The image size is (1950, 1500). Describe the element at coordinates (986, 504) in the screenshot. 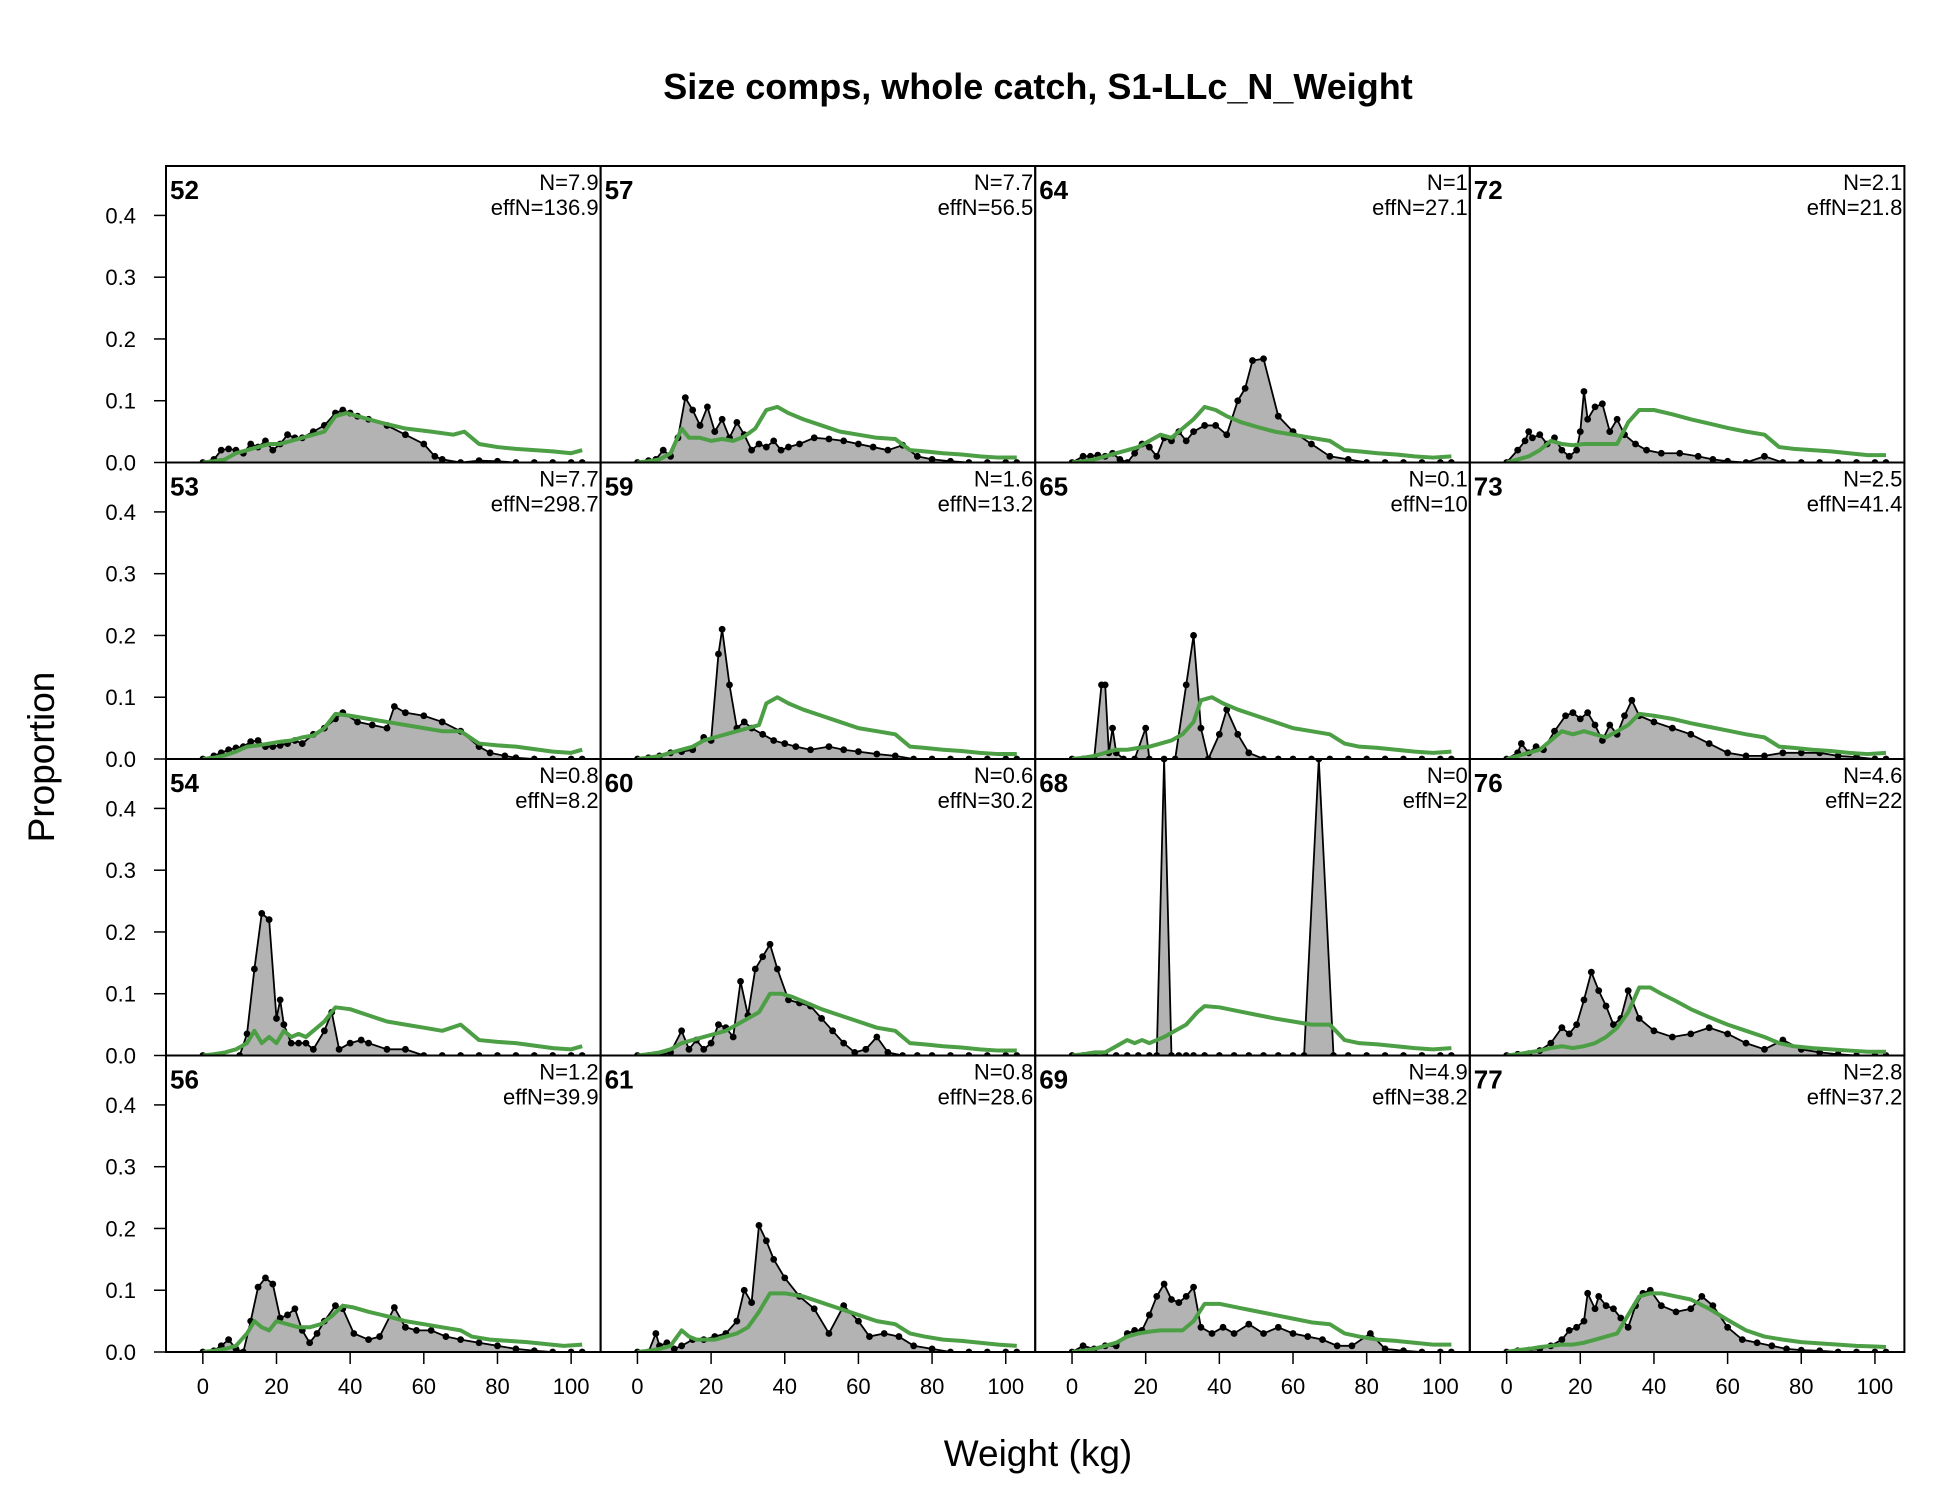

I see `panel-effn-label: effN=13.2` at that location.